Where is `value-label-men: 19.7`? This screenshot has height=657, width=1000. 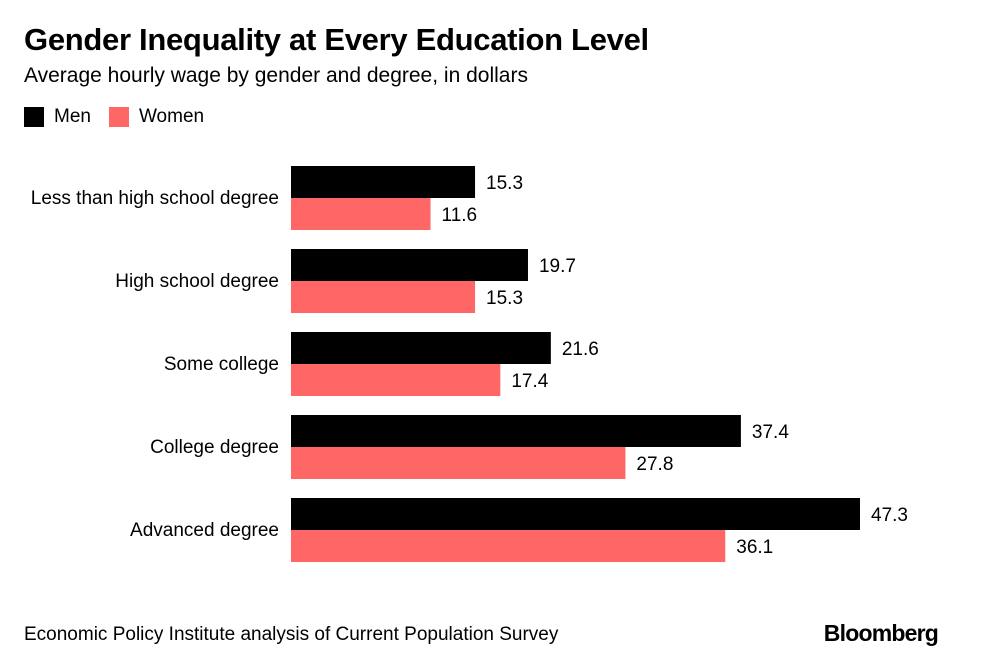 value-label-men: 19.7 is located at coordinates (557, 266).